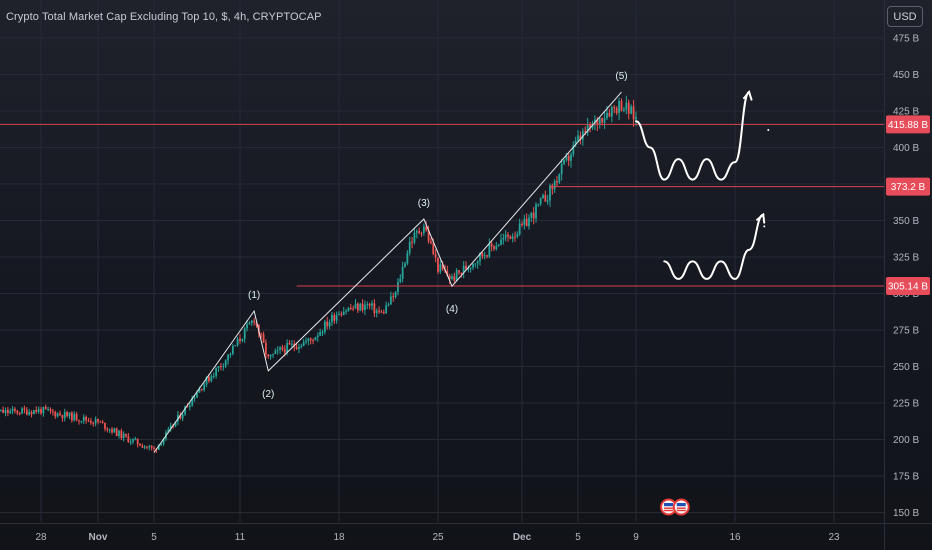  Describe the element at coordinates (906, 148) in the screenshot. I see `y-tick-label: 400 B` at that location.